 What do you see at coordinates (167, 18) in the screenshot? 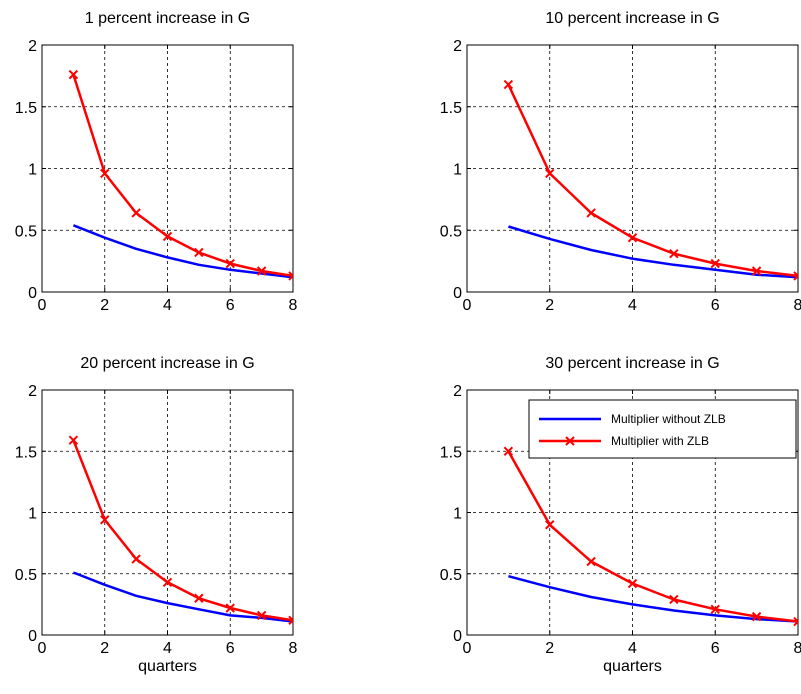
I see `chart-title: 1 percent increase in G` at bounding box center [167, 18].